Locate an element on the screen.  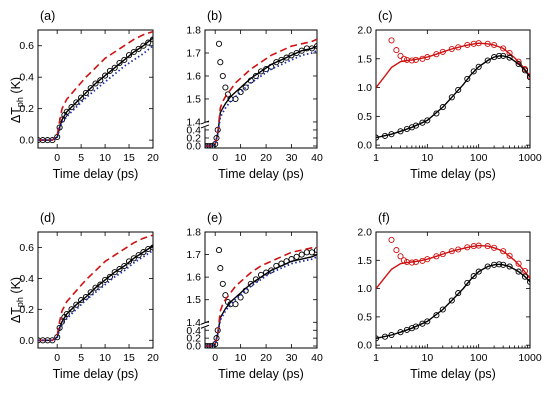
panel-label: (a) is located at coordinates (47, 16).